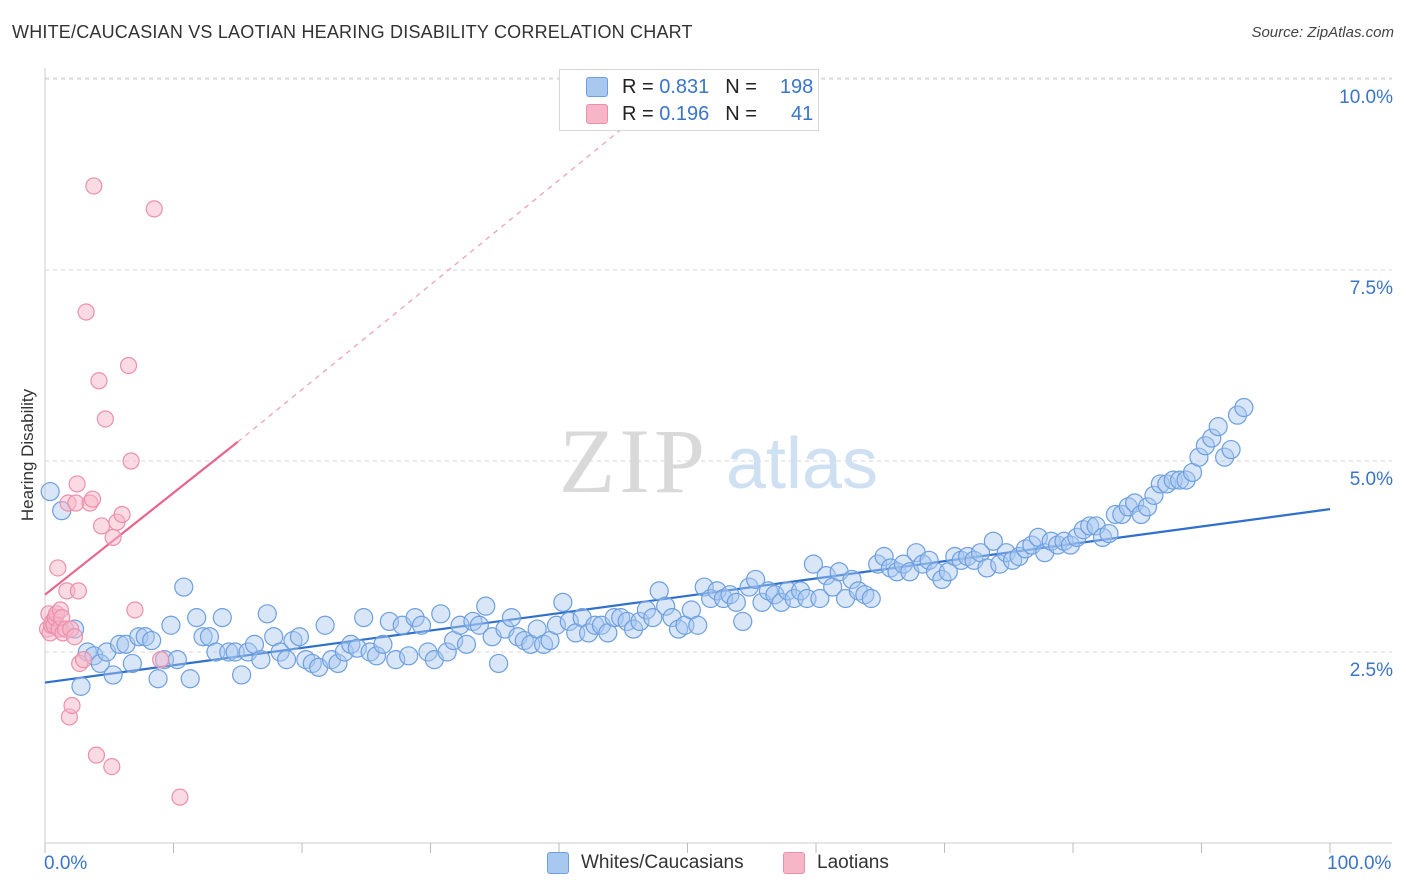 This screenshot has height=892, width=1406. What do you see at coordinates (1371, 670) in the screenshot?
I see `y-tick-2-5: 2.5%` at bounding box center [1371, 670].